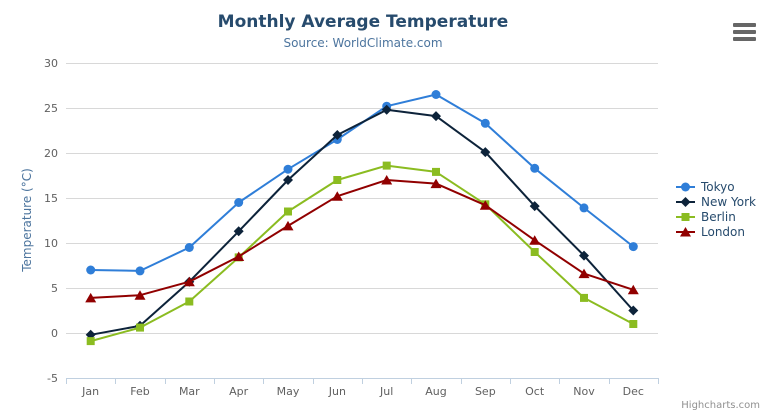 This screenshot has height=416, width=769. What do you see at coordinates (51, 108) in the screenshot?
I see `y-axis-label: 25` at bounding box center [51, 108].